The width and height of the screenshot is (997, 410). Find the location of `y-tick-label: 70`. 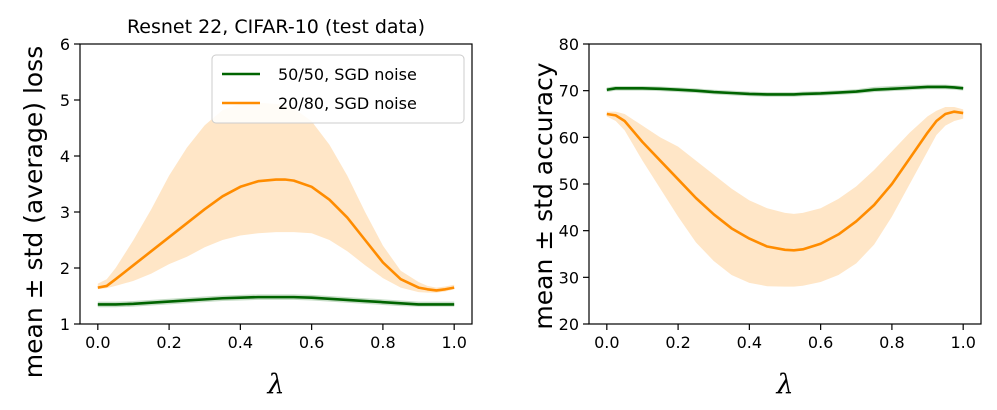

y-tick-label: 70 is located at coordinates (569, 91).